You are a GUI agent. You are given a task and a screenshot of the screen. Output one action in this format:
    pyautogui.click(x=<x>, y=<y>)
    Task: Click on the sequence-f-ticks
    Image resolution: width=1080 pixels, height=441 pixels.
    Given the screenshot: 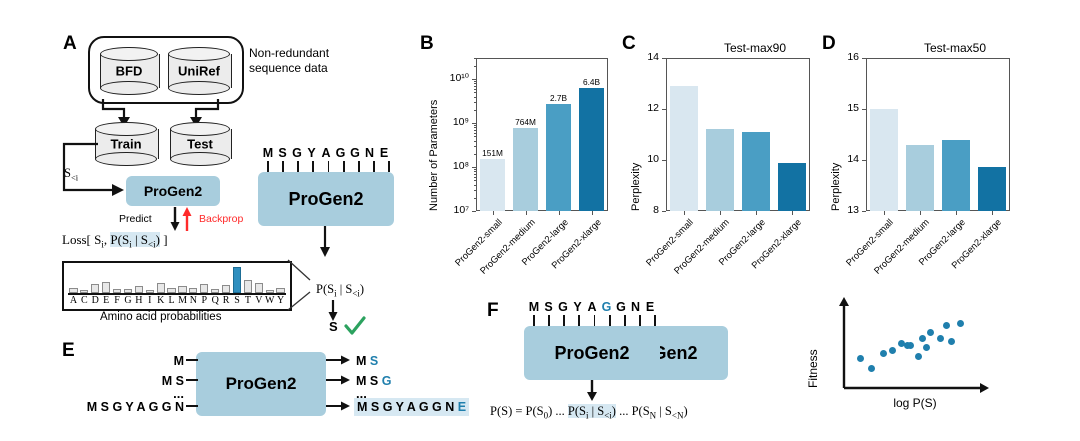 What is the action you would take?
    pyautogui.click(x=592, y=320)
    